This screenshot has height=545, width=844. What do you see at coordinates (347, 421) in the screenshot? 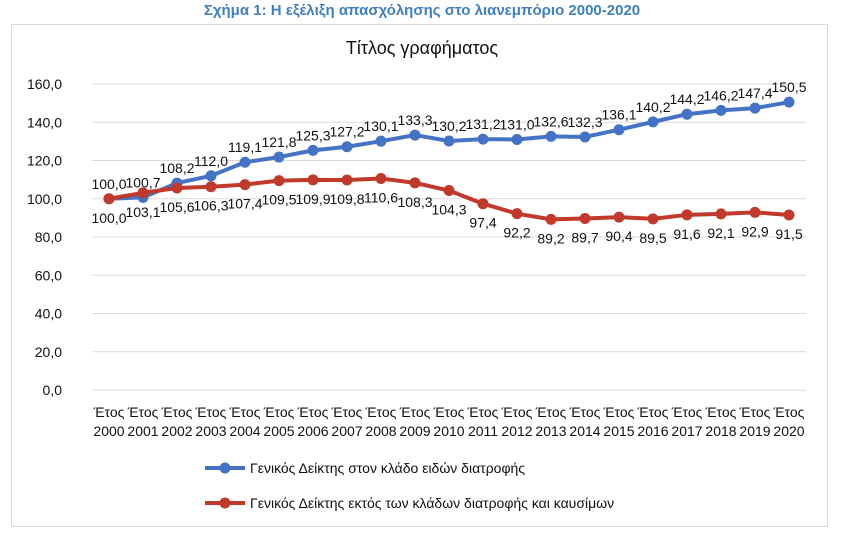
I see `x-tick-label: Έτος 2007` at bounding box center [347, 421].